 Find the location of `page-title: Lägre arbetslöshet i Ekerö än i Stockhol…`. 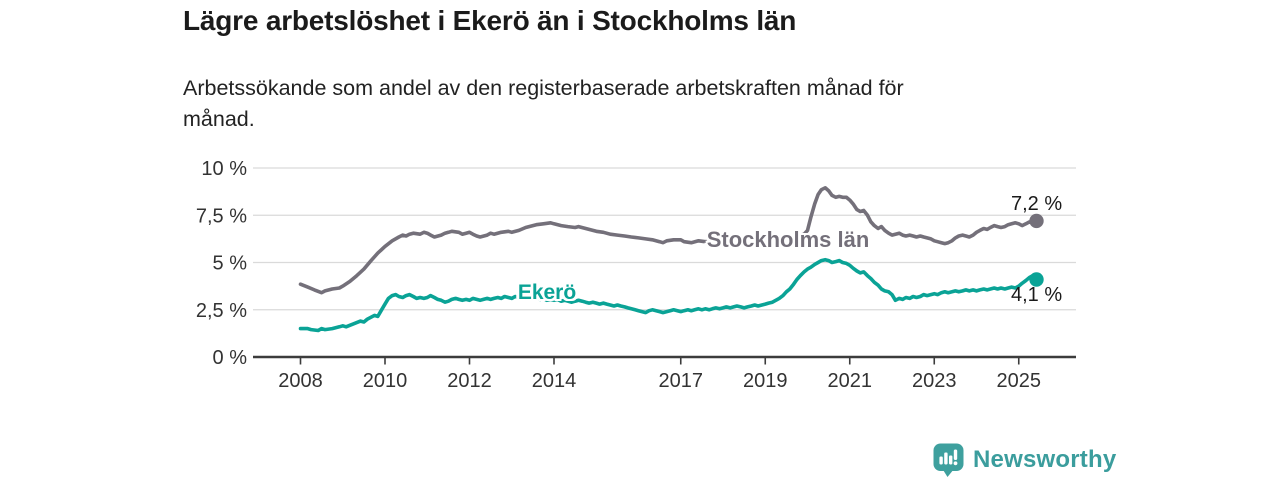

page-title: Lägre arbetslöshet i Ekerö än i Stockhol… is located at coordinates (490, 20).